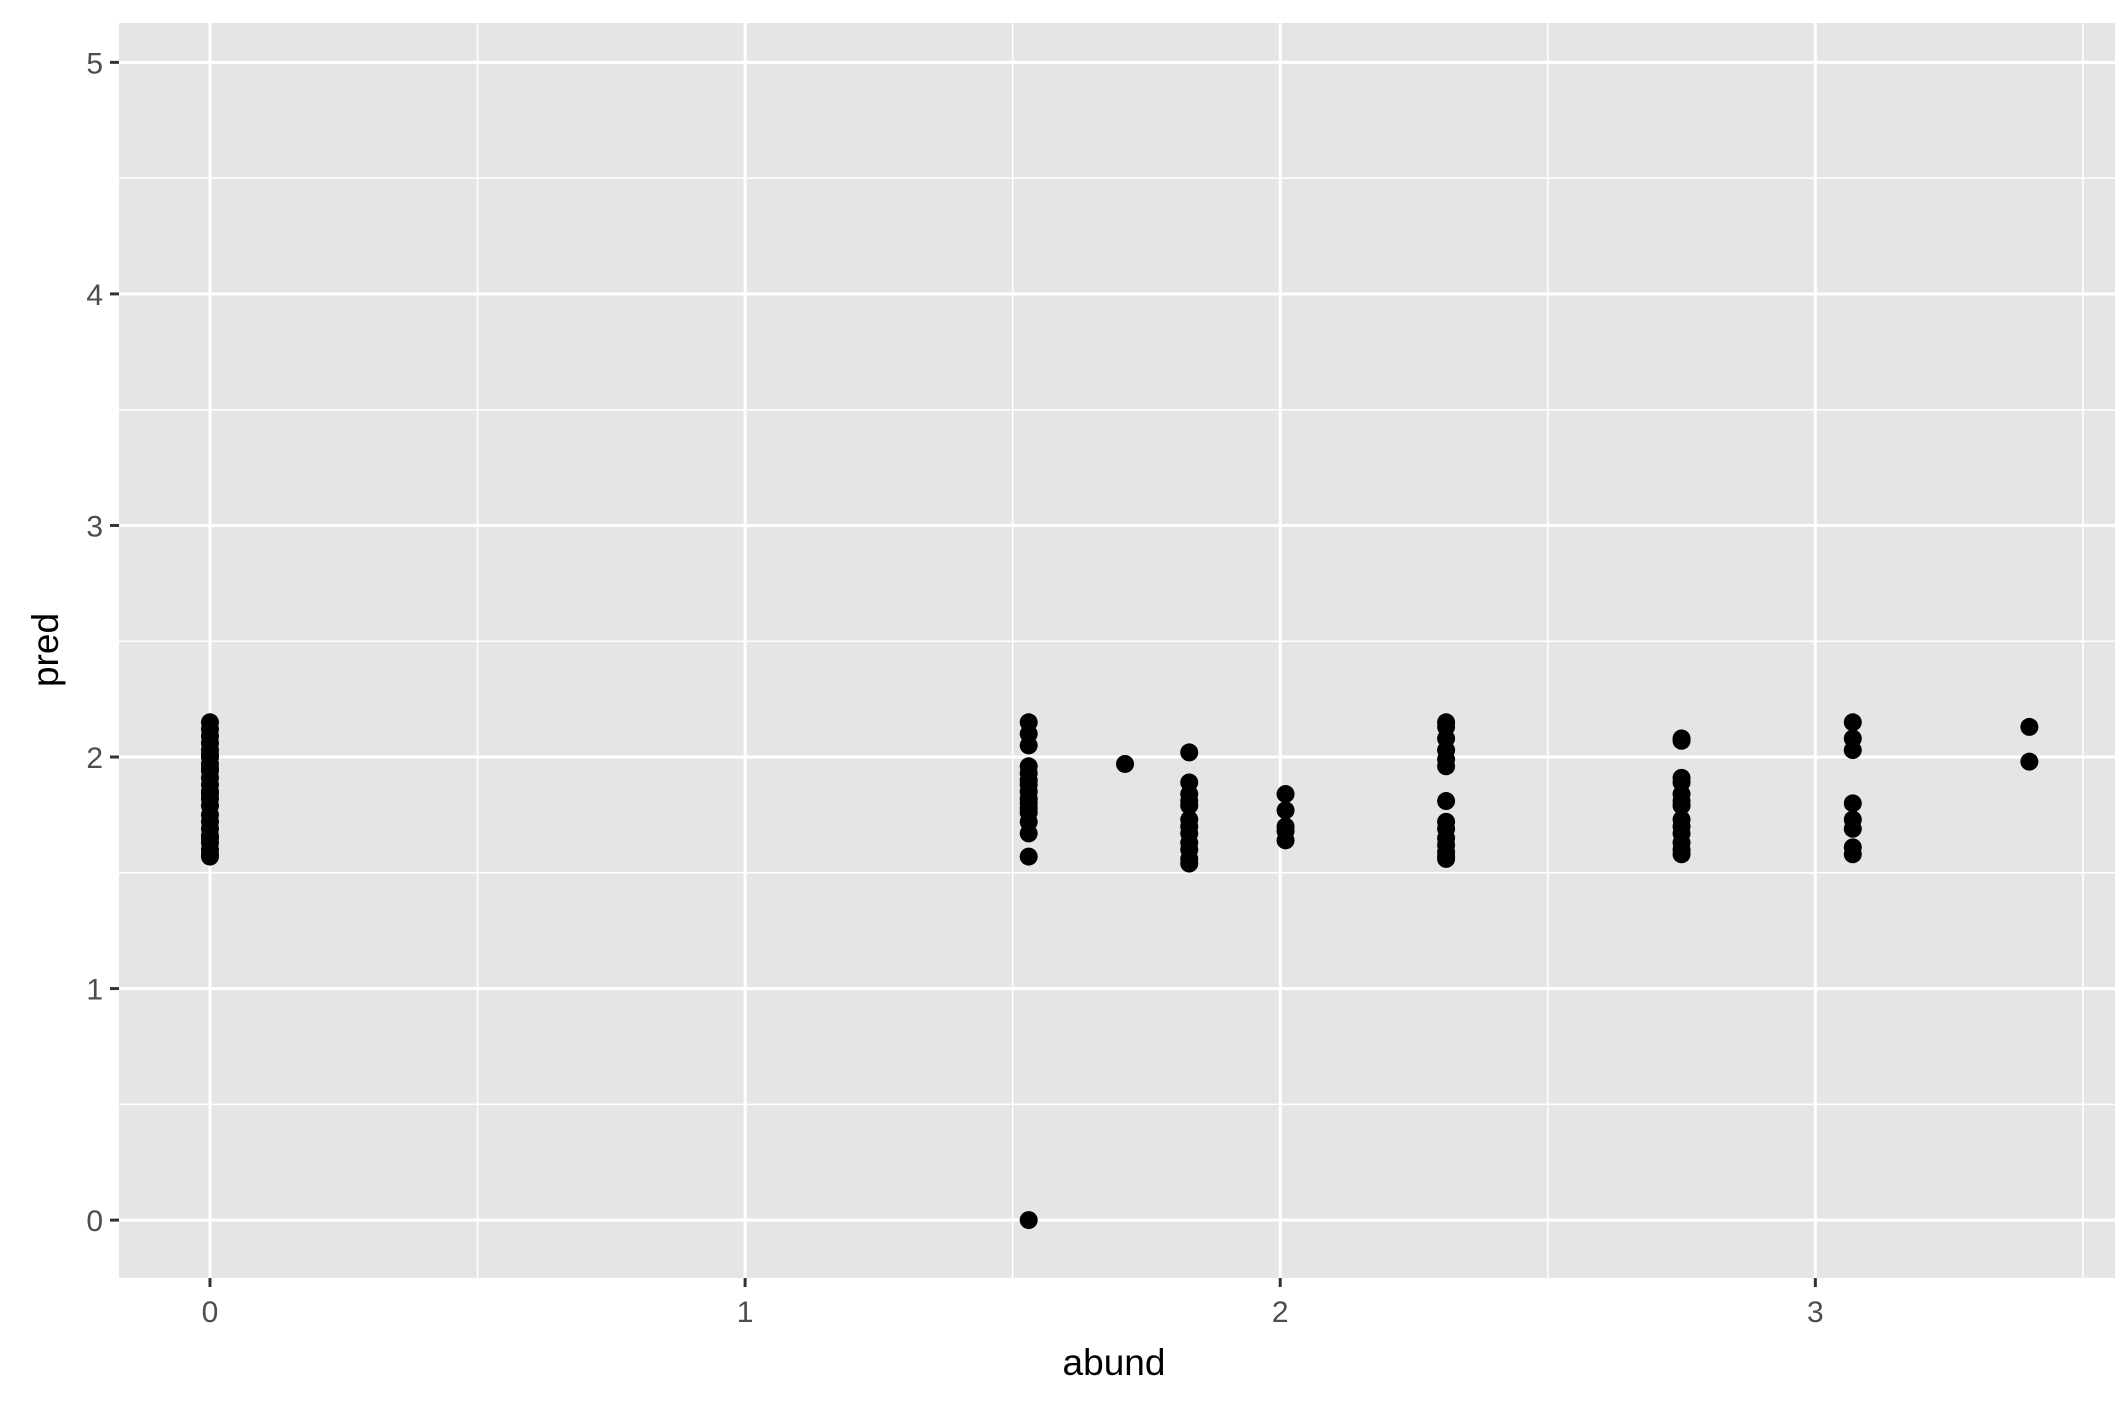 This screenshot has height=1404, width=2125. I want to click on x-tick-label: 2, so click(1280, 1312).